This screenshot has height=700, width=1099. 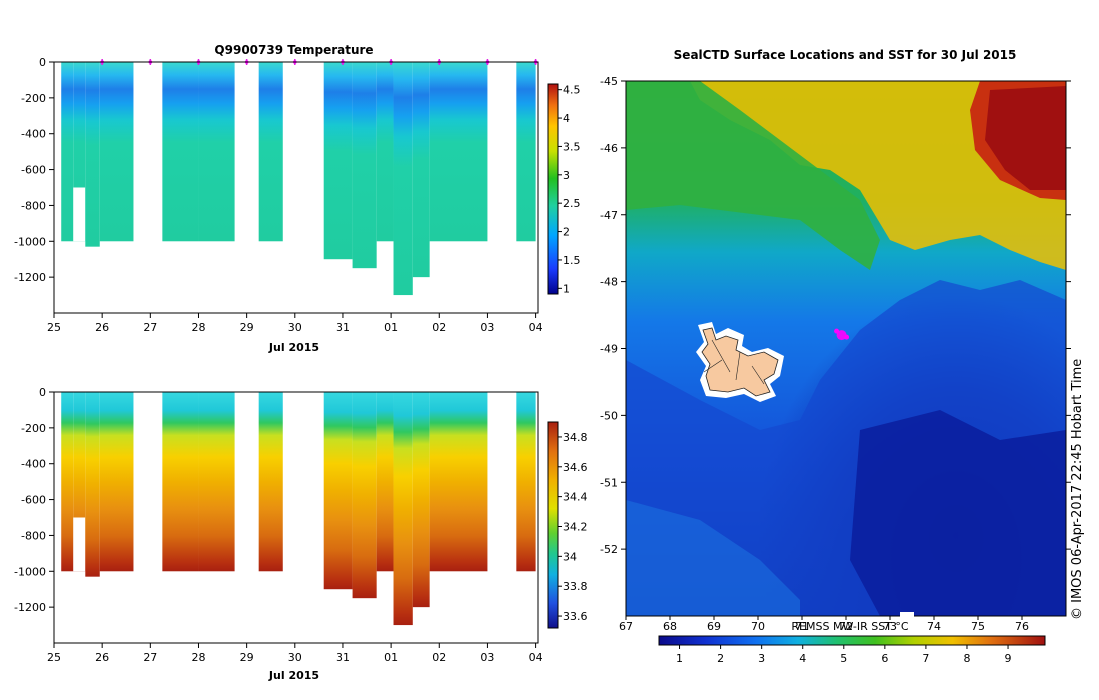 What do you see at coordinates (575, 497) in the screenshot?
I see `colorbar-tick-label: 34.4` at bounding box center [575, 497].